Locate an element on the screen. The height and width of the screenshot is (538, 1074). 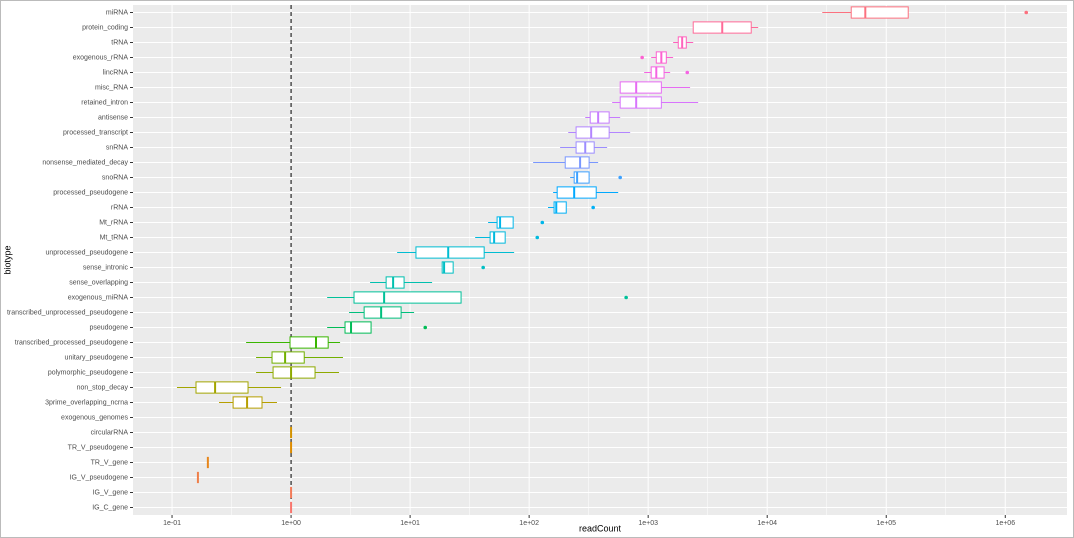
x-tick-label: 1e+01 is located at coordinates (410, 523).